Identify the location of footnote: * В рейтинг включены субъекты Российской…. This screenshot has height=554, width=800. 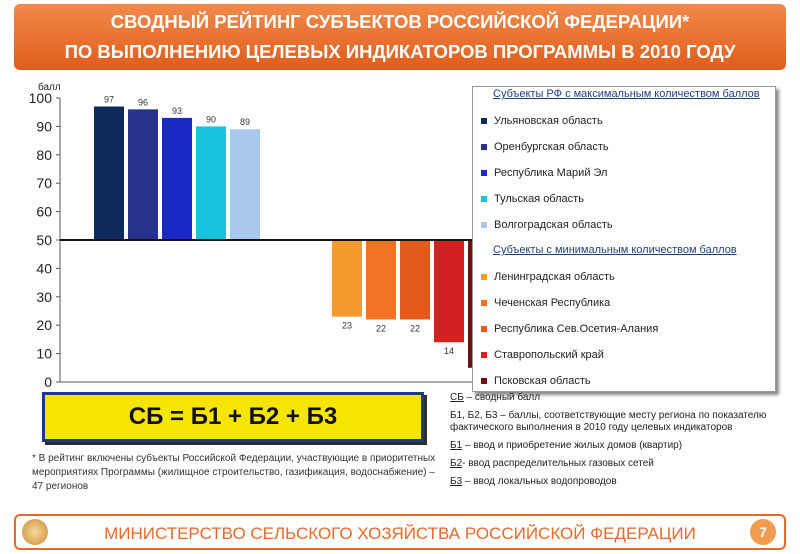
(234, 472).